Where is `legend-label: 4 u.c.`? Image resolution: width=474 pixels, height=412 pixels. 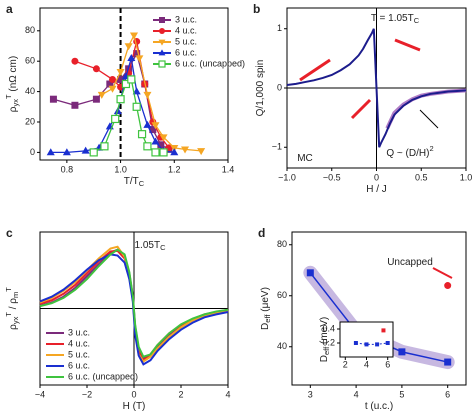 legend-label: 4 u.c. is located at coordinates (186, 30).